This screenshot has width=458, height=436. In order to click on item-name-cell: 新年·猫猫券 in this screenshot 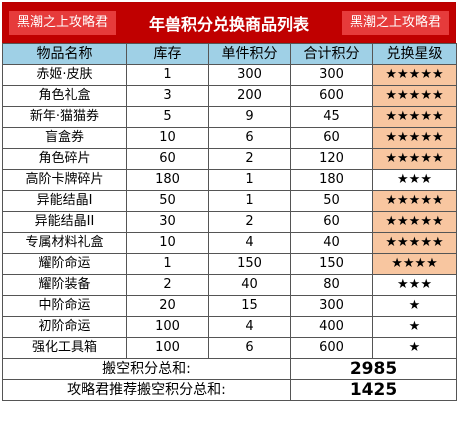, I will do `click(64, 117)`.